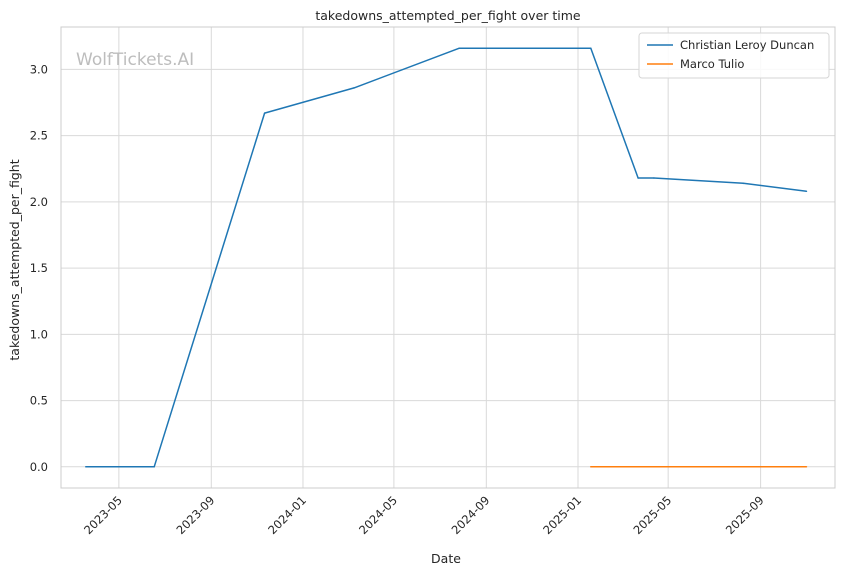 This screenshot has height=575, width=844. Describe the element at coordinates (712, 64) in the screenshot. I see `legend-label: Marco Tulio` at that location.